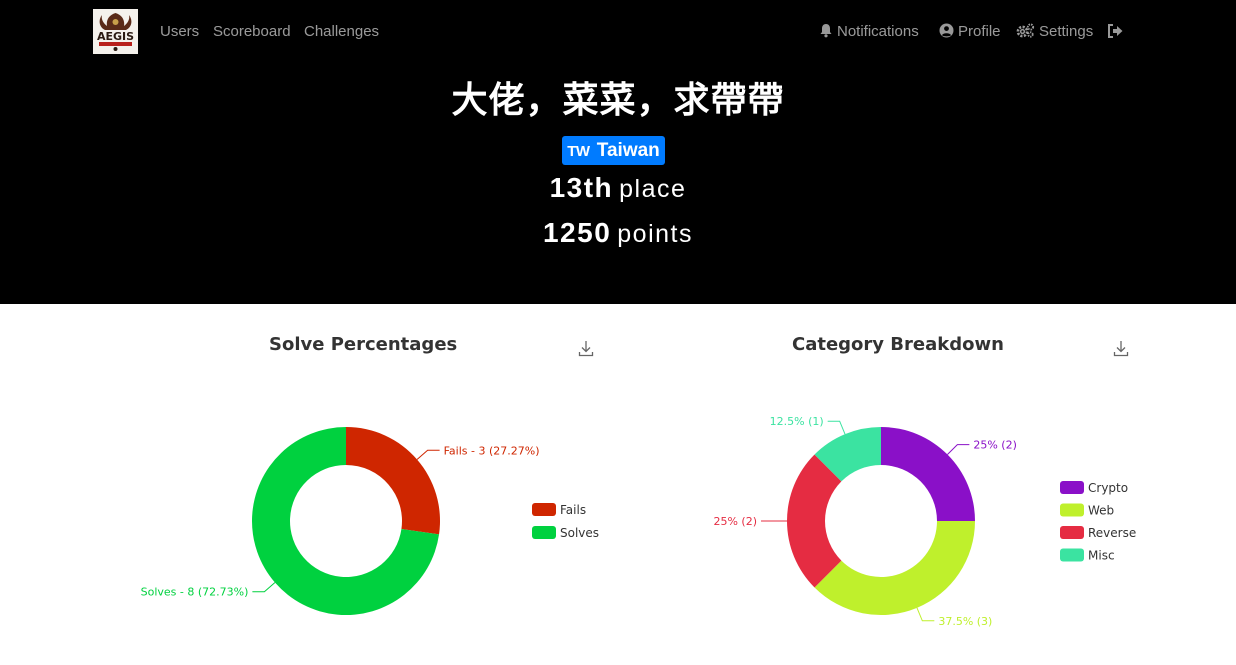 Image resolution: width=1236 pixels, height=665 pixels. What do you see at coordinates (1112, 533) in the screenshot?
I see `legend-label-reverse: Reverse` at bounding box center [1112, 533].